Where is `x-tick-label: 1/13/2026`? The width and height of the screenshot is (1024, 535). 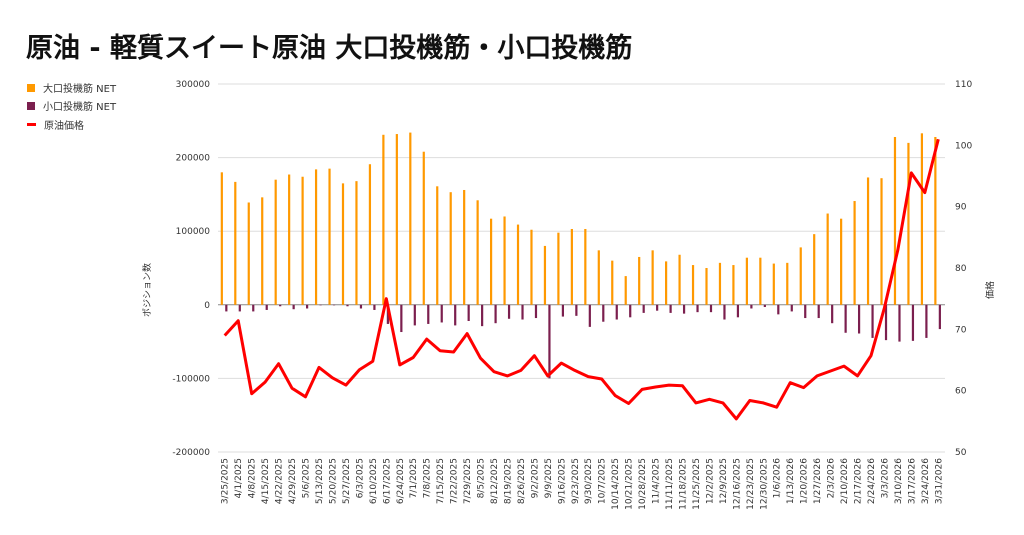 x-tick-label: 1/13/2026 is located at coordinates (791, 481).